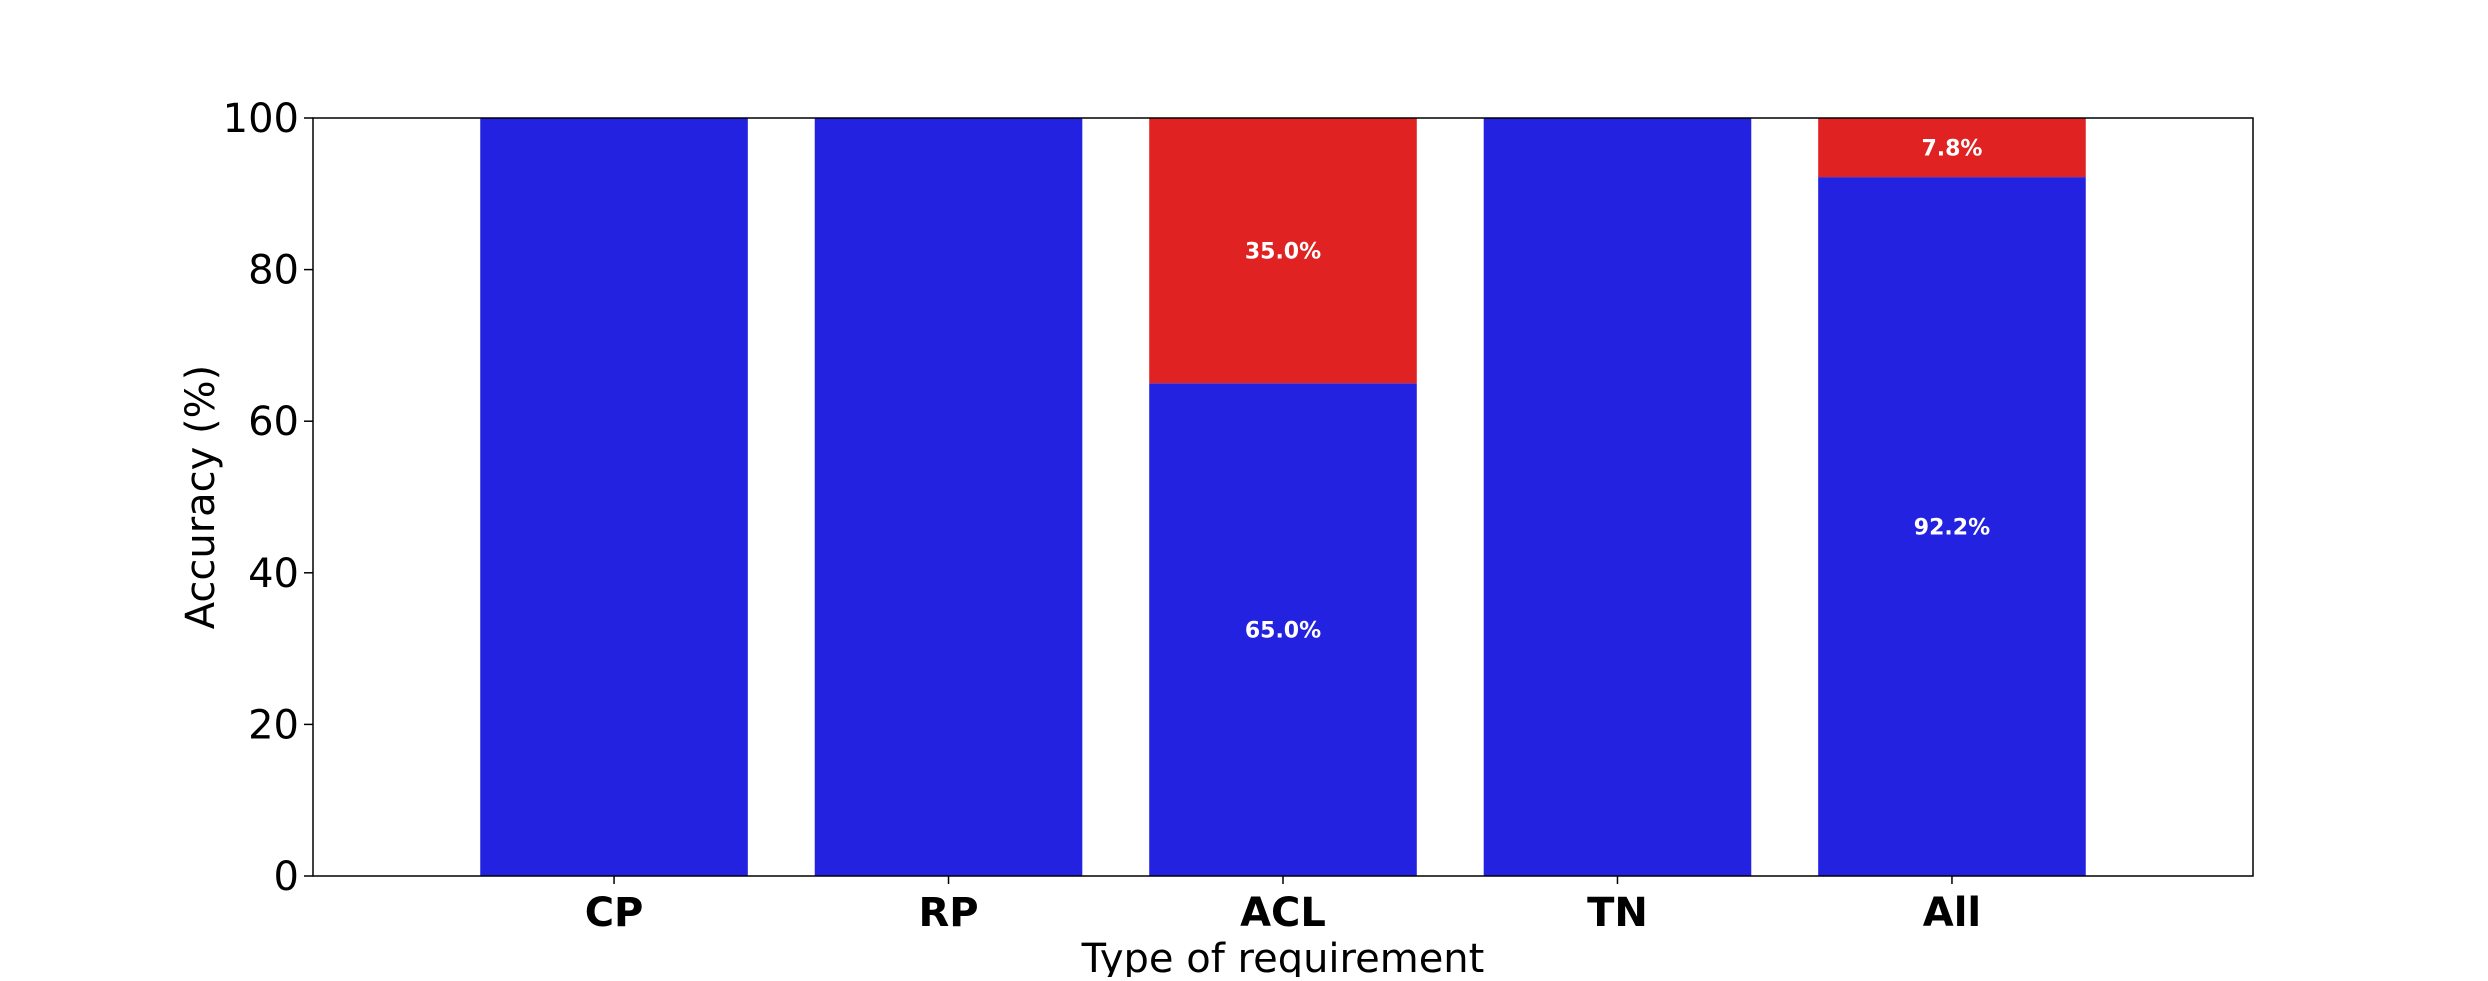  I want to click on x-axis: CP RP ACL TN All, so click(1283, 906).